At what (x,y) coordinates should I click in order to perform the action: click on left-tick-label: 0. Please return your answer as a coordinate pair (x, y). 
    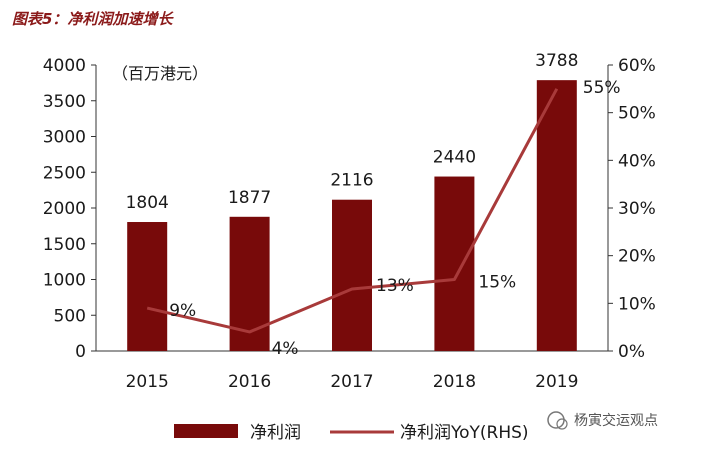
    Looking at the image, I should click on (80, 352).